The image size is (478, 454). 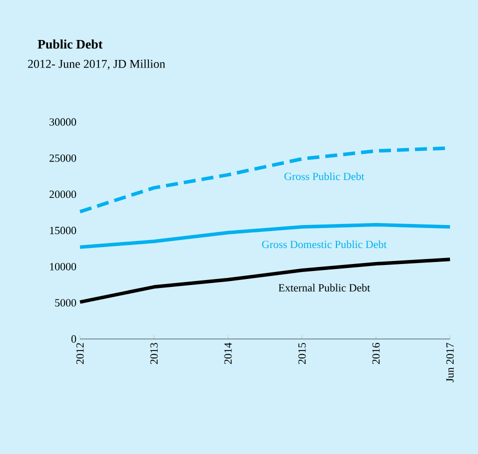 What do you see at coordinates (63, 158) in the screenshot?
I see `y-tick-label: 25000` at bounding box center [63, 158].